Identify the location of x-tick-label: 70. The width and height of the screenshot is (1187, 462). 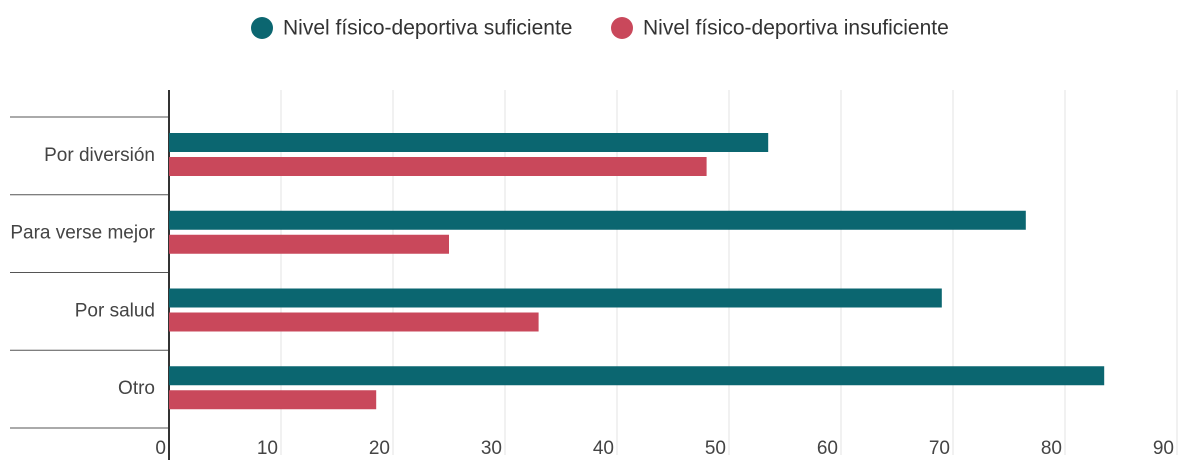
(939, 448).